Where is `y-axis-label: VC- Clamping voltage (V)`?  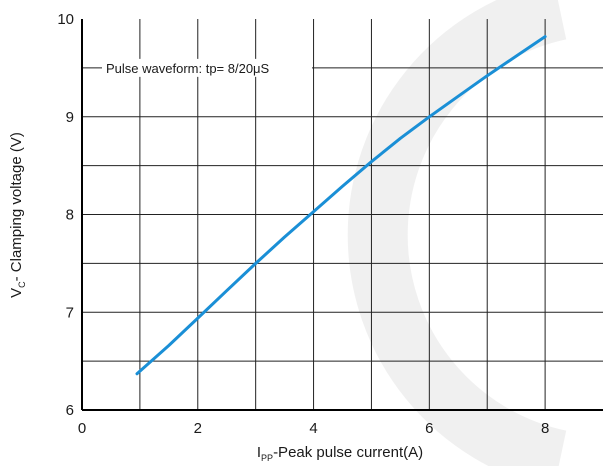 y-axis-label: VC- Clamping voltage (V) is located at coordinates (17, 215).